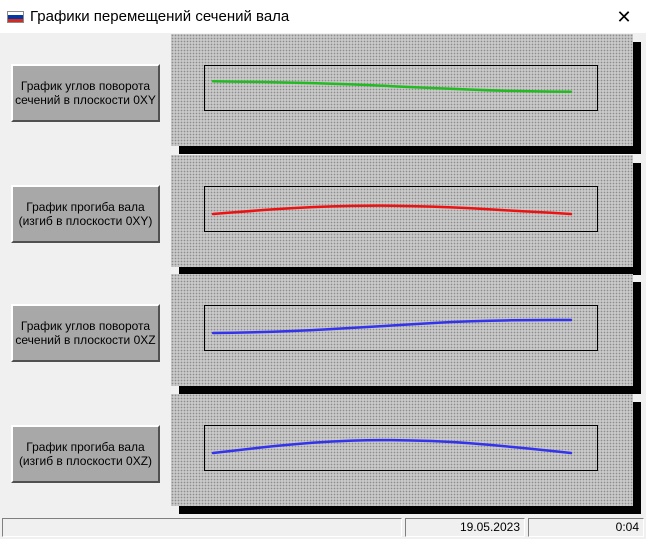 The width and height of the screenshot is (646, 539). I want to click on plot-angle-xy, so click(392, 86).